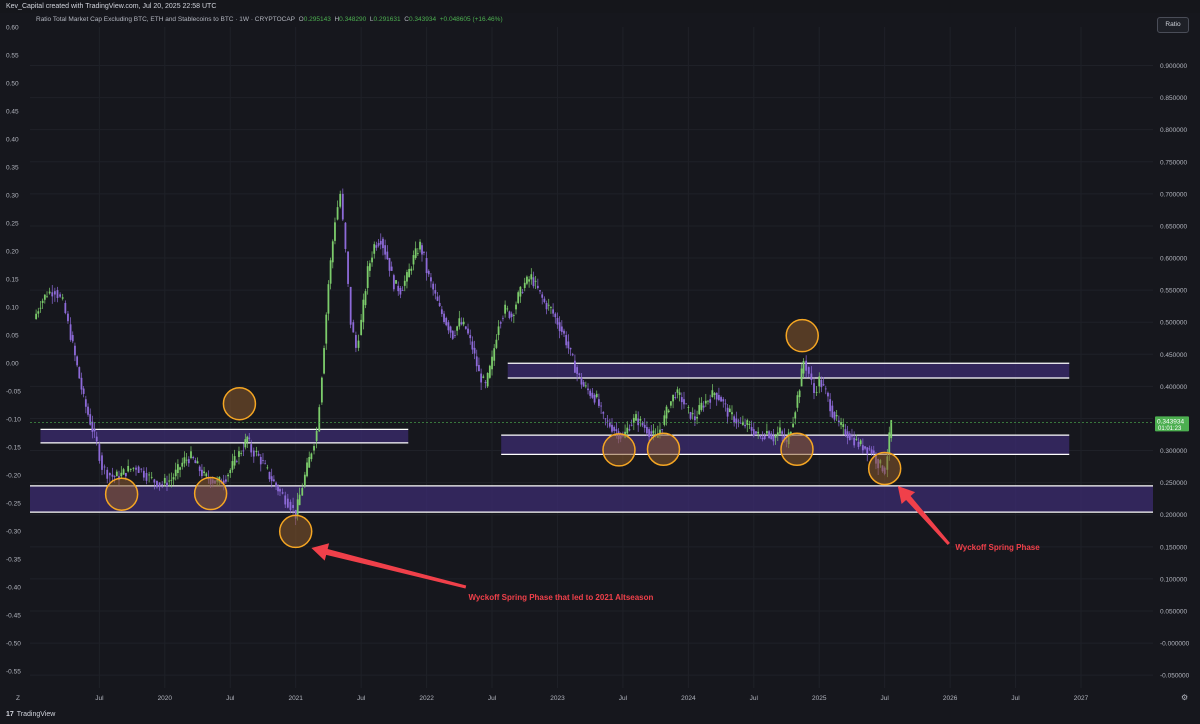  I want to click on left-axis-tick-label: -0.40, so click(13, 588).